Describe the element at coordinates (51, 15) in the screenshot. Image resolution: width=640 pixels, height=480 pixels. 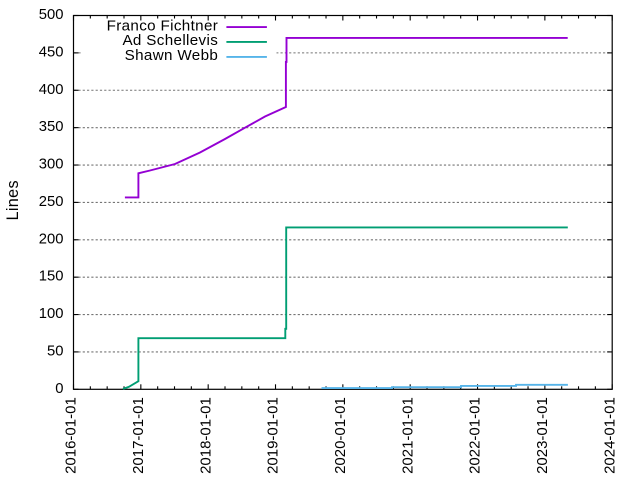
I see `svg-text: 500` at that location.